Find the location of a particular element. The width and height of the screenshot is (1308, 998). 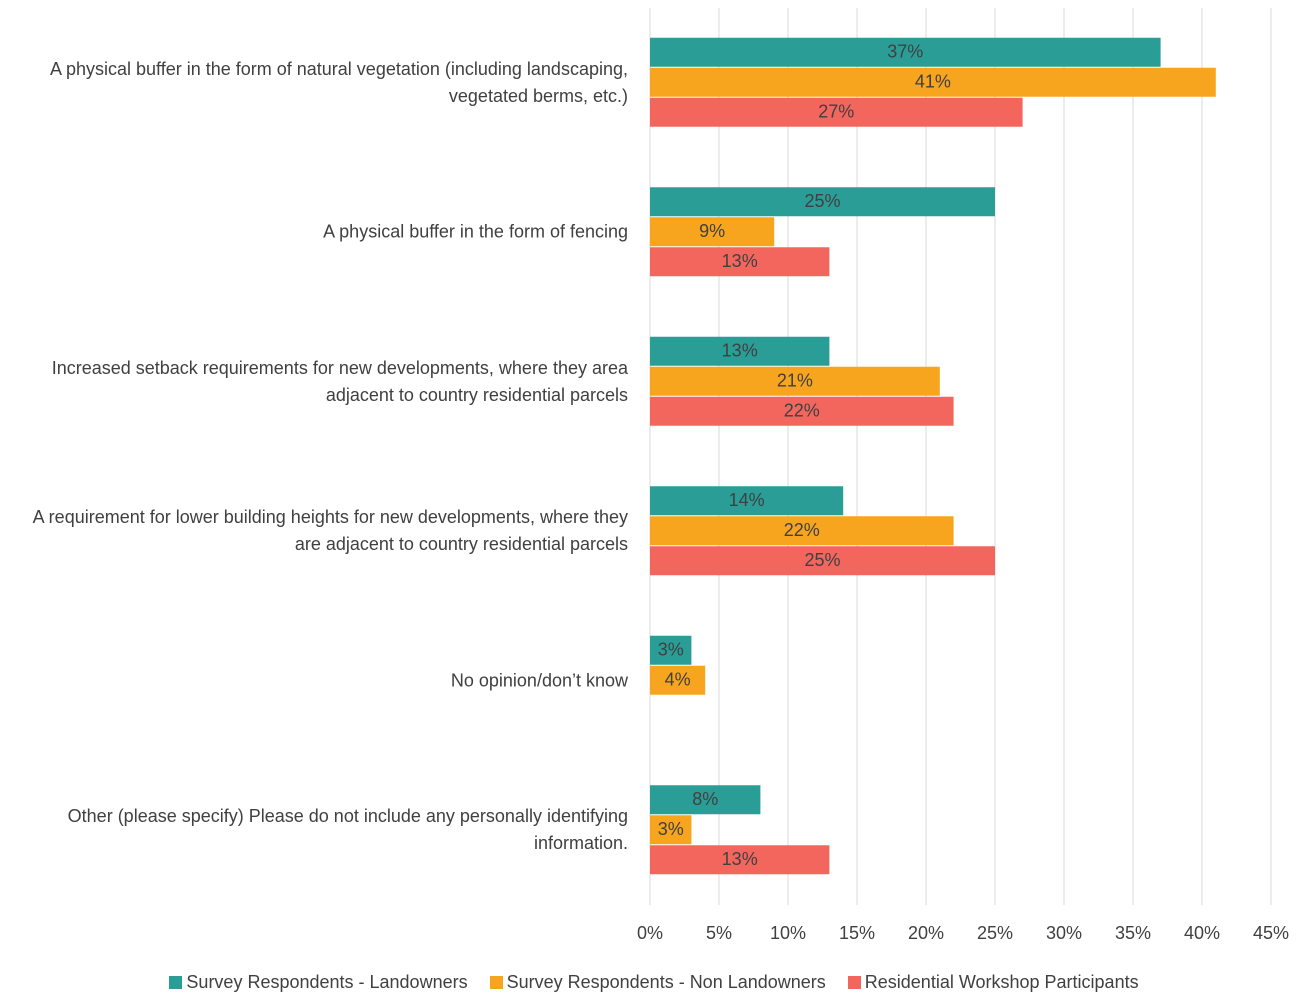

data-label: 4% is located at coordinates (678, 680).